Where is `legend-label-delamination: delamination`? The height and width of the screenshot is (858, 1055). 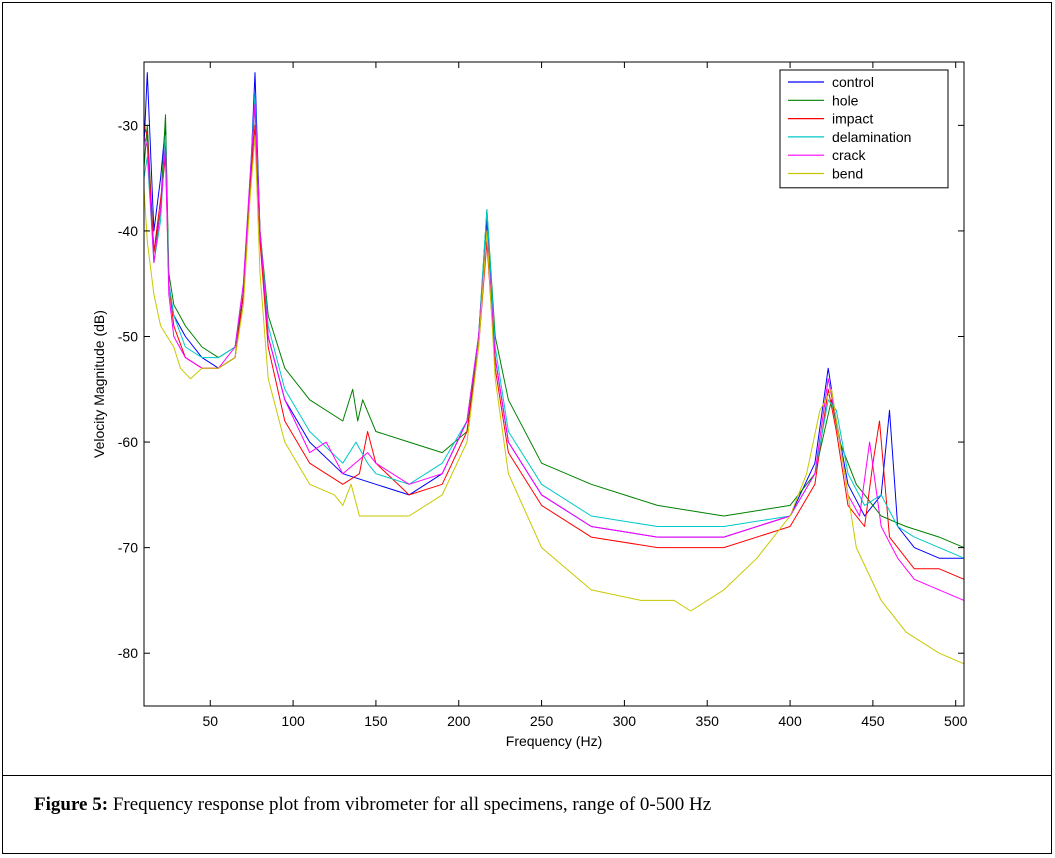
legend-label-delamination: delamination is located at coordinates (871, 137).